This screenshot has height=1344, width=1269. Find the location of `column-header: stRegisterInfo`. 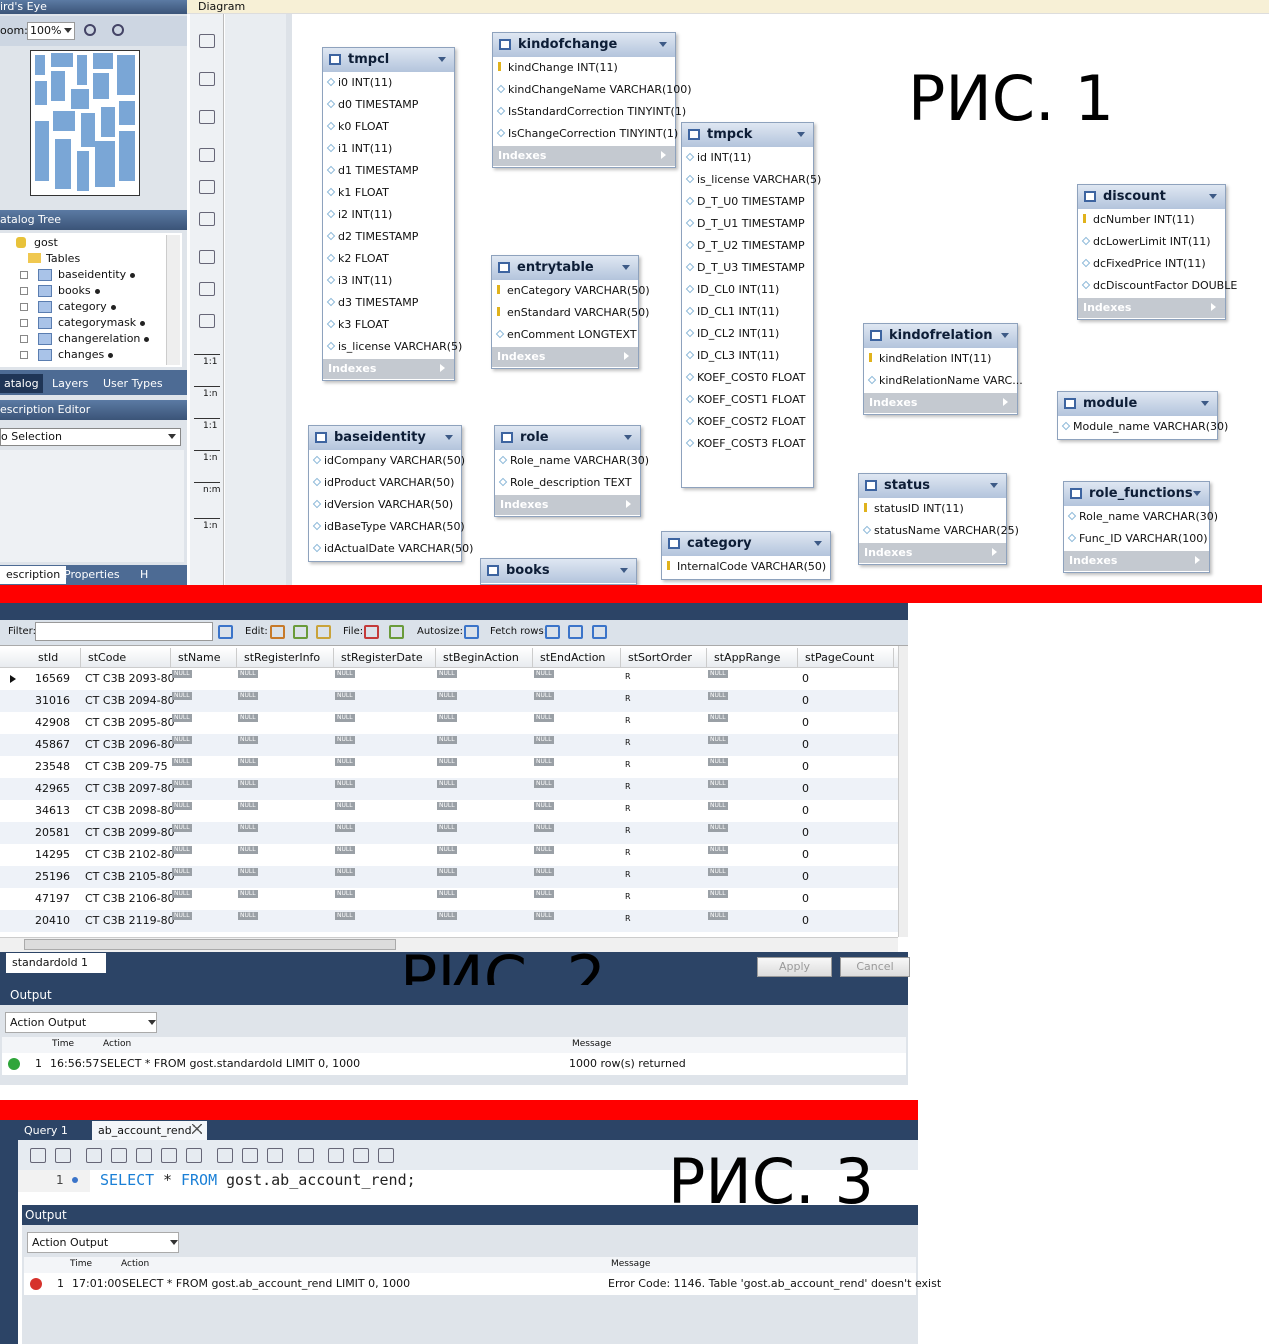

column-header: stRegisterInfo is located at coordinates (282, 657).